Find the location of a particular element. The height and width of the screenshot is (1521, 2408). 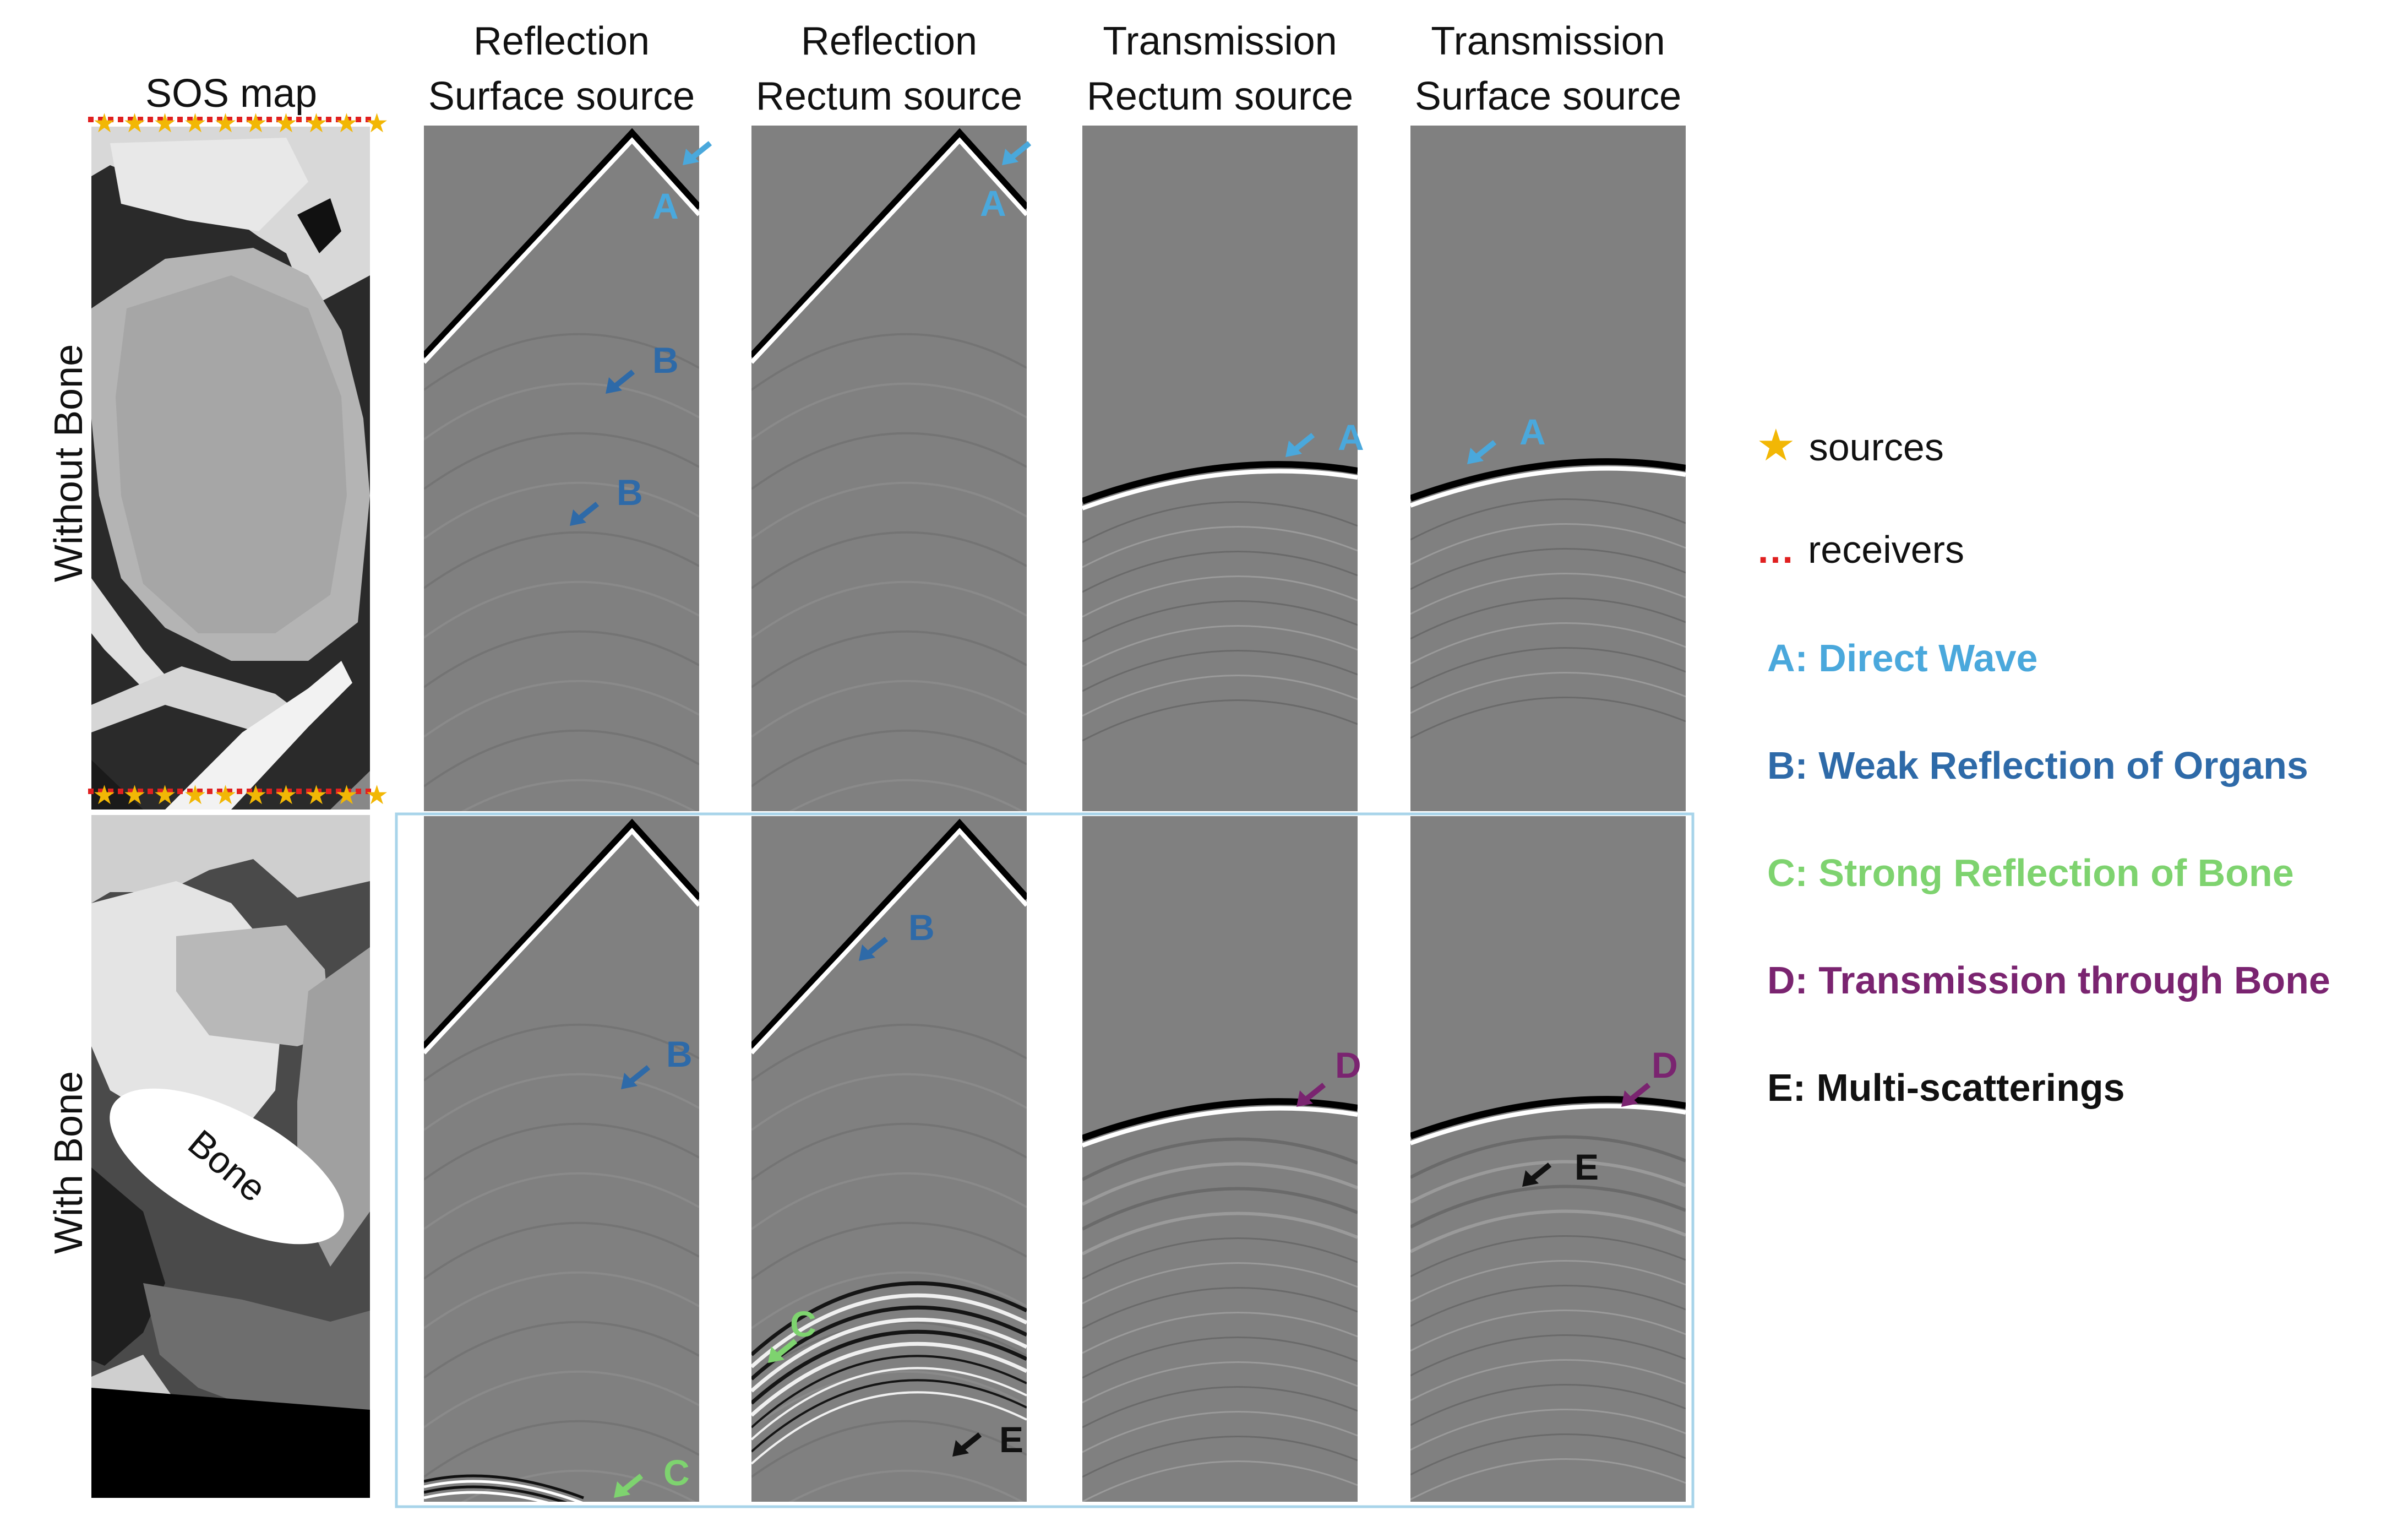

annotation-label-d: D is located at coordinates (1348, 1065).